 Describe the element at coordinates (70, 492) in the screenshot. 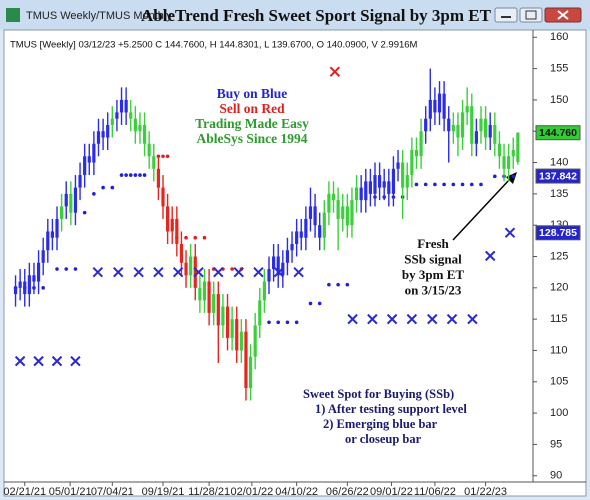

I see `x-tick-label: 05/01/21` at that location.